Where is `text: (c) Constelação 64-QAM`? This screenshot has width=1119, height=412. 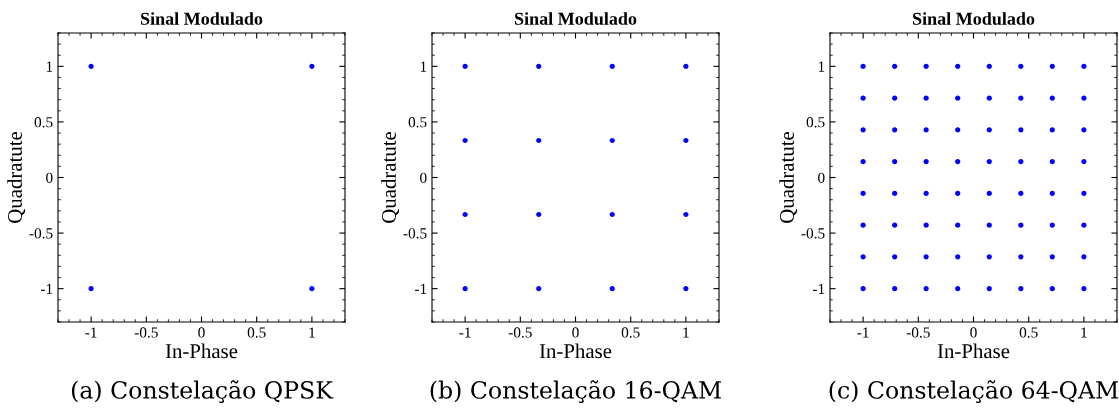 text: (c) Constelação 64-QAM is located at coordinates (974, 392).